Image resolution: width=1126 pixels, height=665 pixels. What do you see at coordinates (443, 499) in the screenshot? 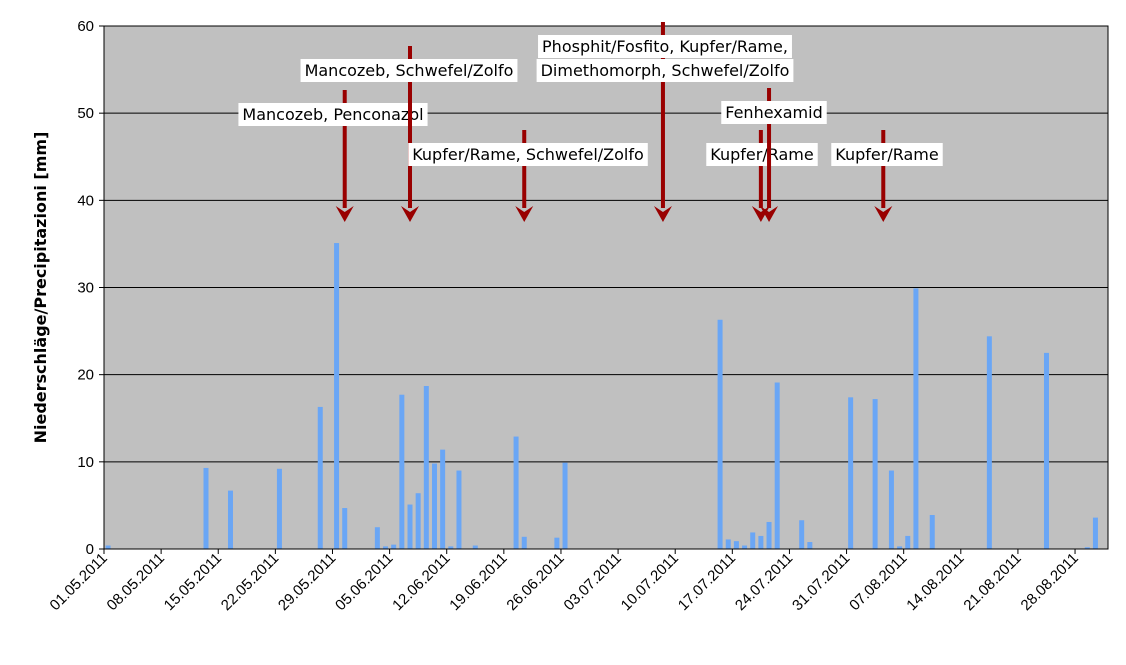
I see `bar-11.06.2011` at bounding box center [443, 499].